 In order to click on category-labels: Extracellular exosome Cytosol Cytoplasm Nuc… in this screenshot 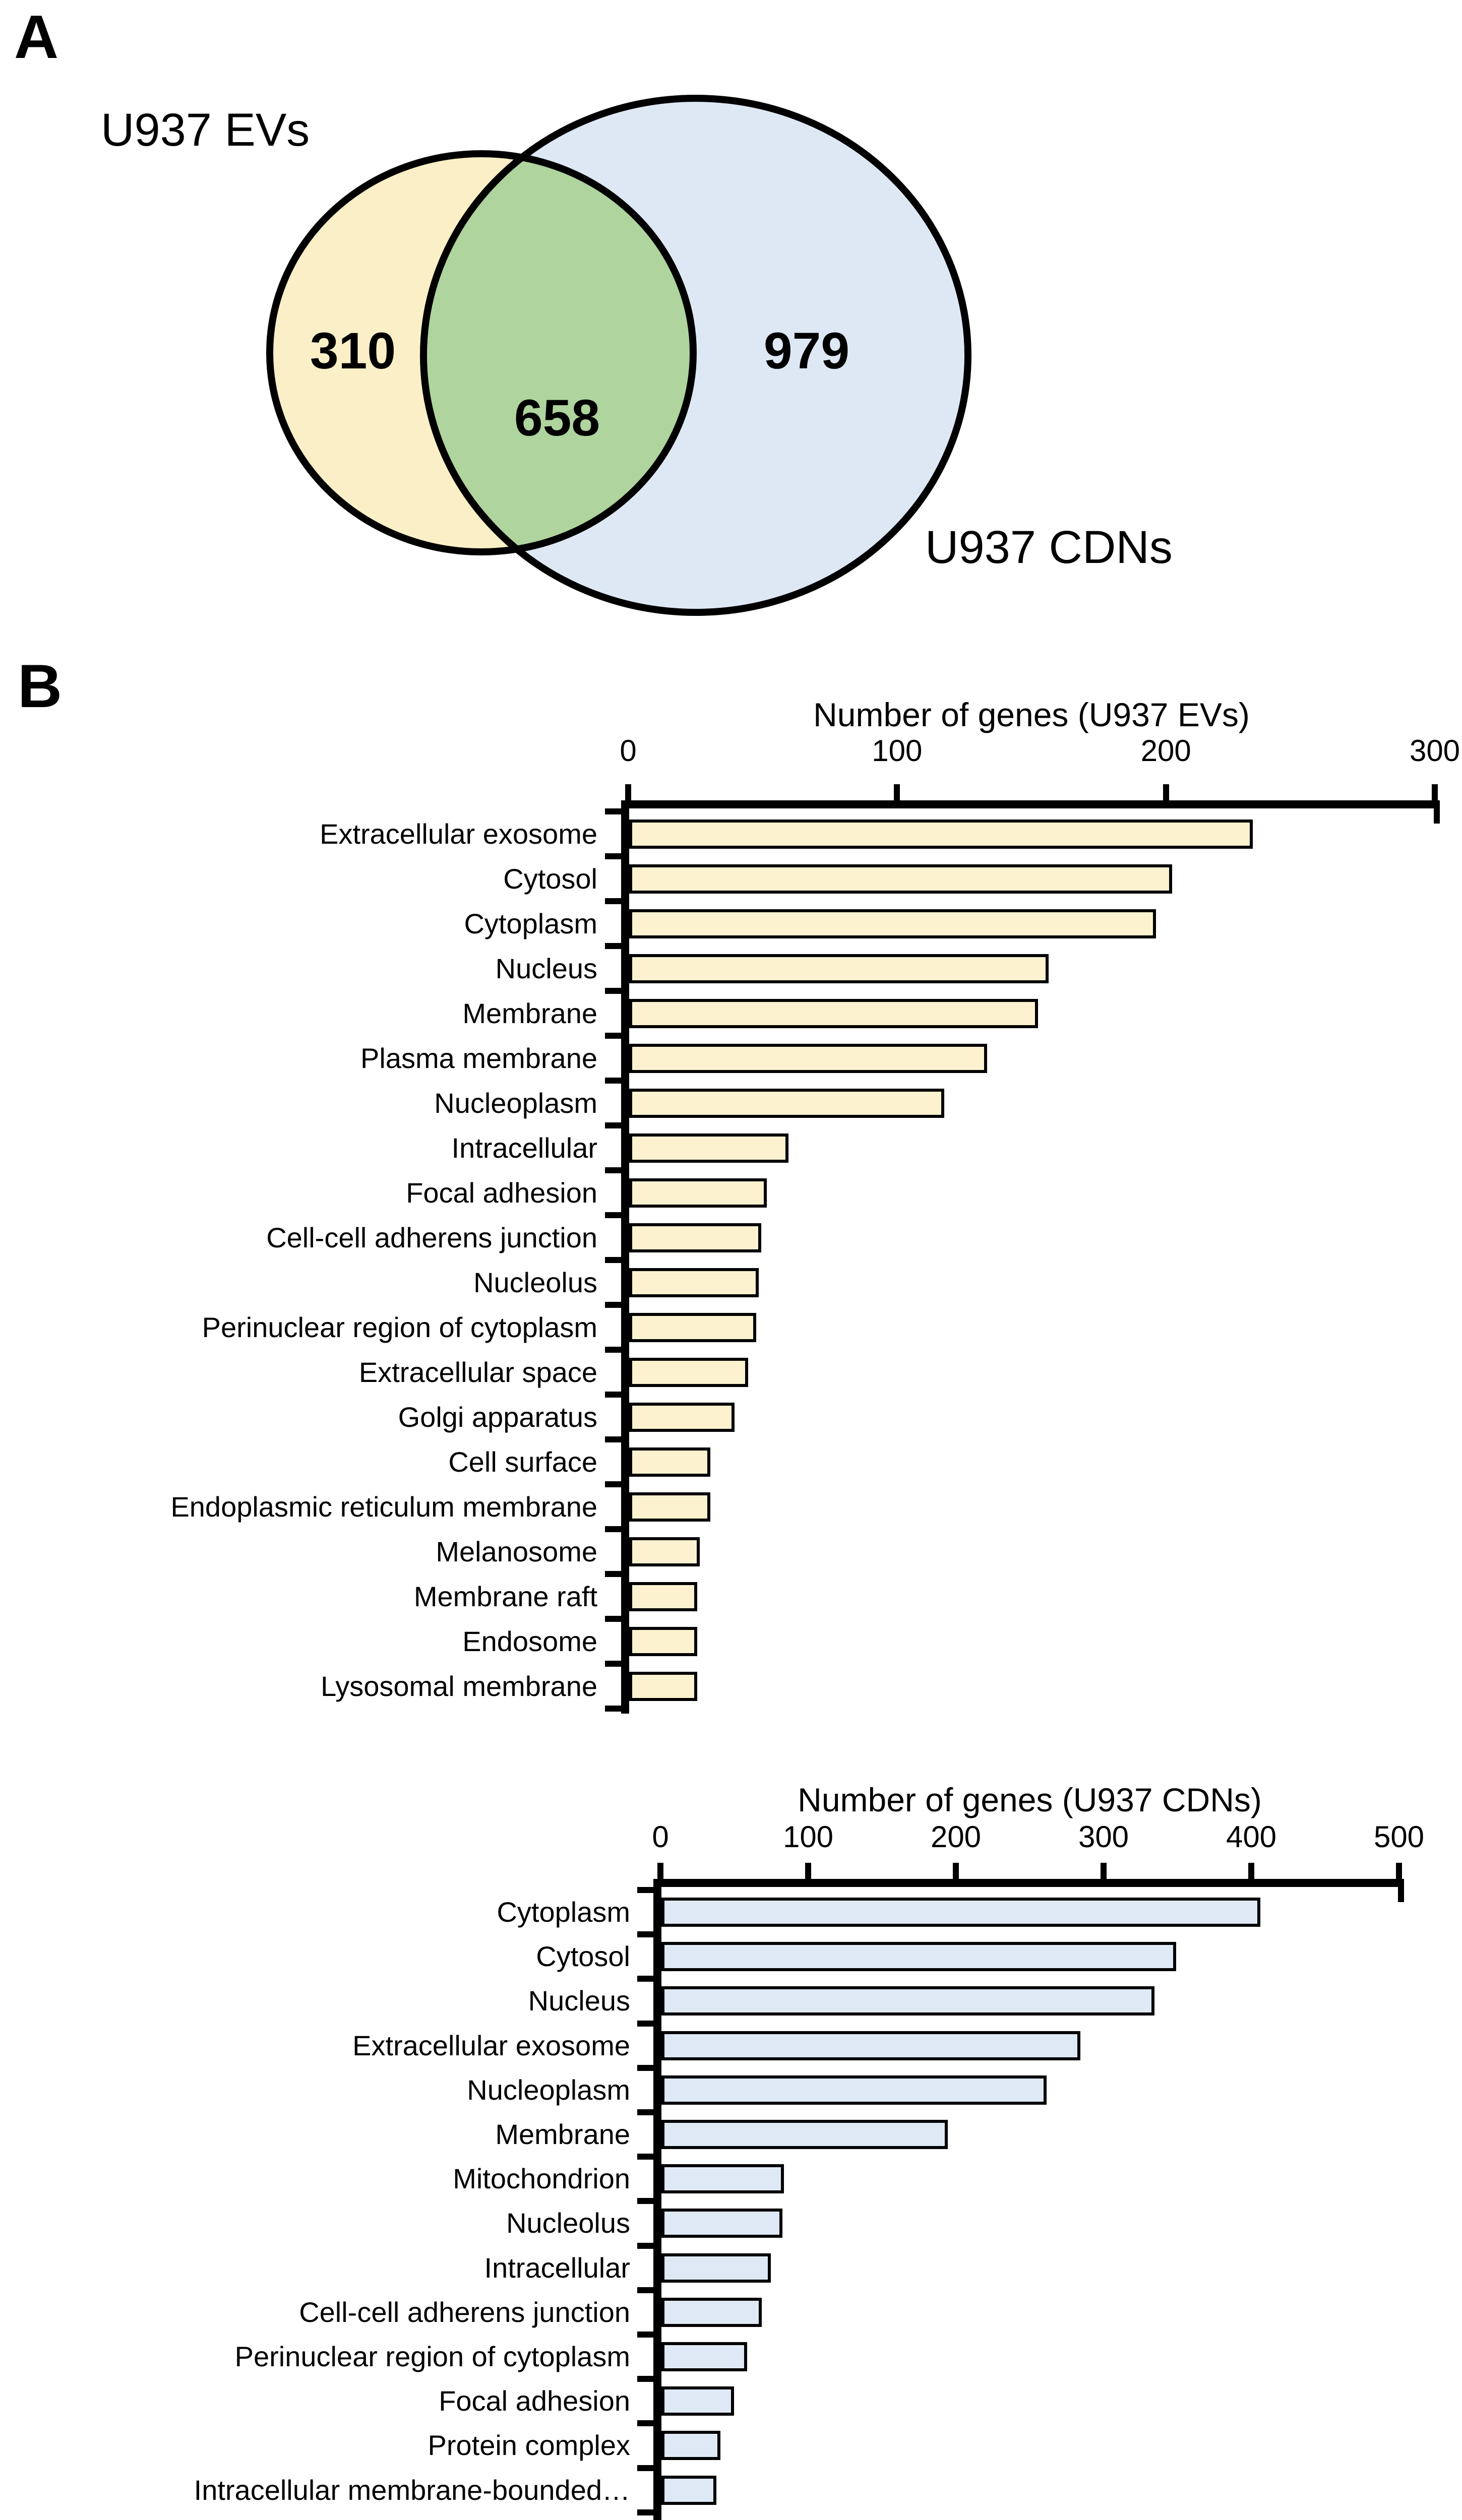, I will do `click(299, 1260)`.